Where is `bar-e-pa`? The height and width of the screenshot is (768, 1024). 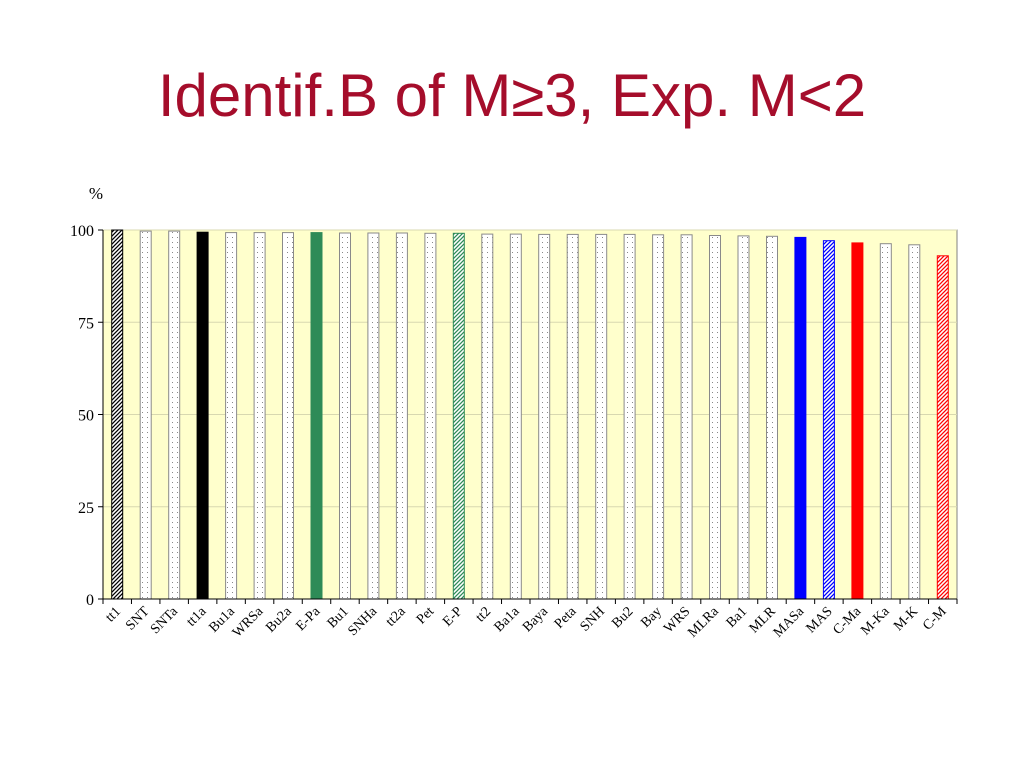
bar-e-pa is located at coordinates (316, 416).